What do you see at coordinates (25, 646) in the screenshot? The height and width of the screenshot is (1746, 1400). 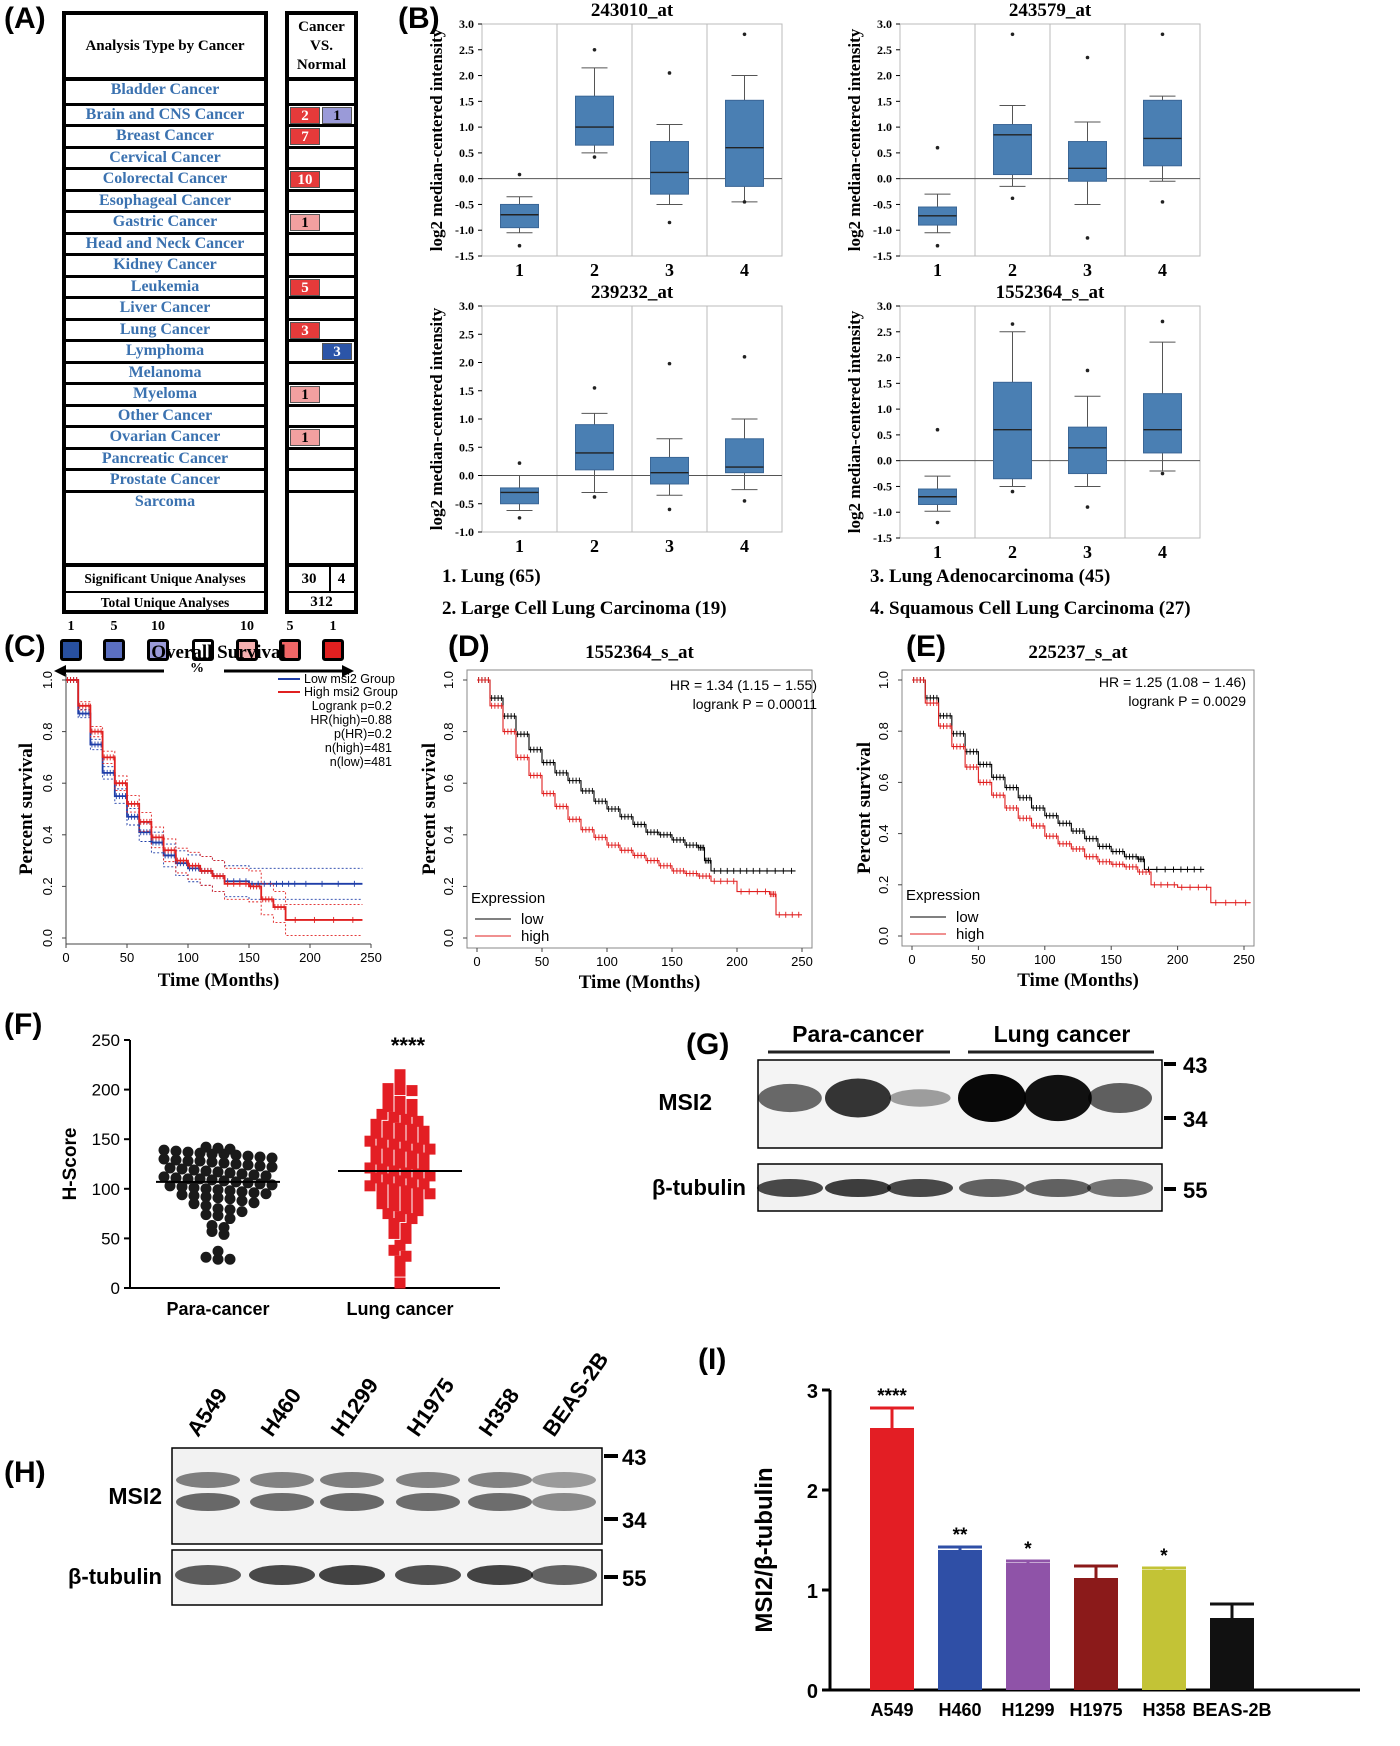 I see `panel-label-c: (C)` at bounding box center [25, 646].